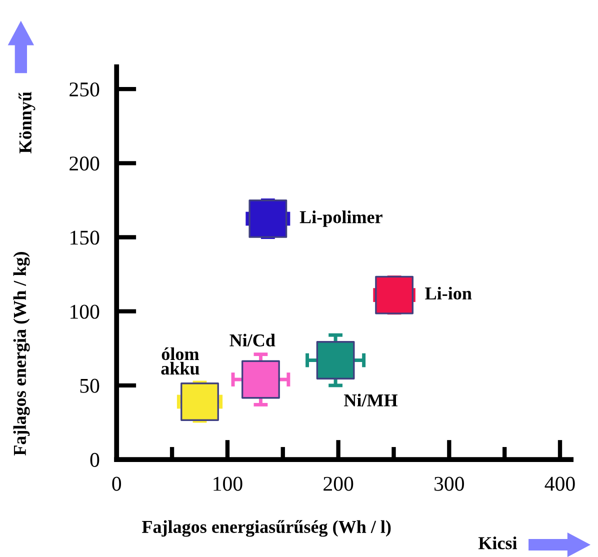 The height and width of the screenshot is (557, 598). Describe the element at coordinates (253, 340) in the screenshot. I see `series-label: Ni/Cd` at that location.